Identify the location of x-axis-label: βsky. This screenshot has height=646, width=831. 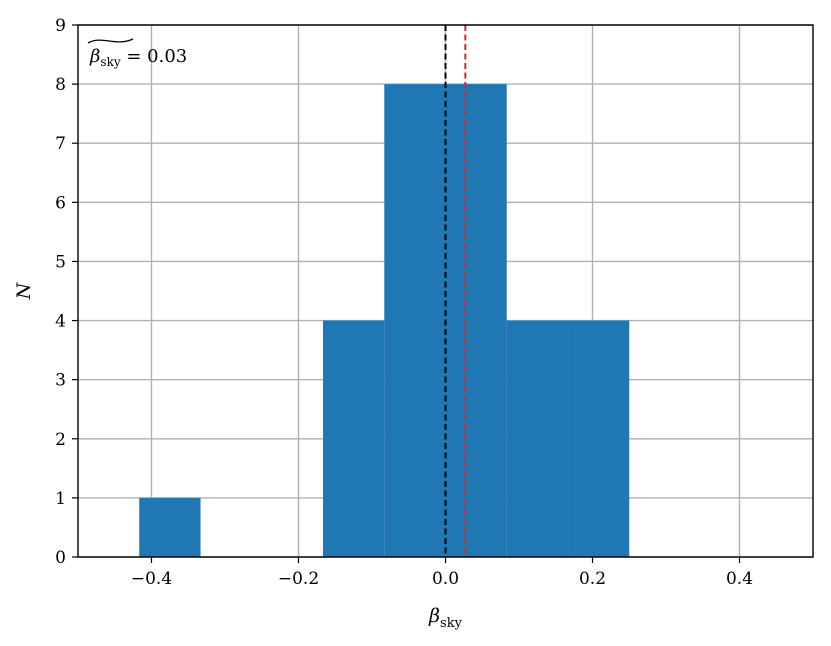
(445, 618).